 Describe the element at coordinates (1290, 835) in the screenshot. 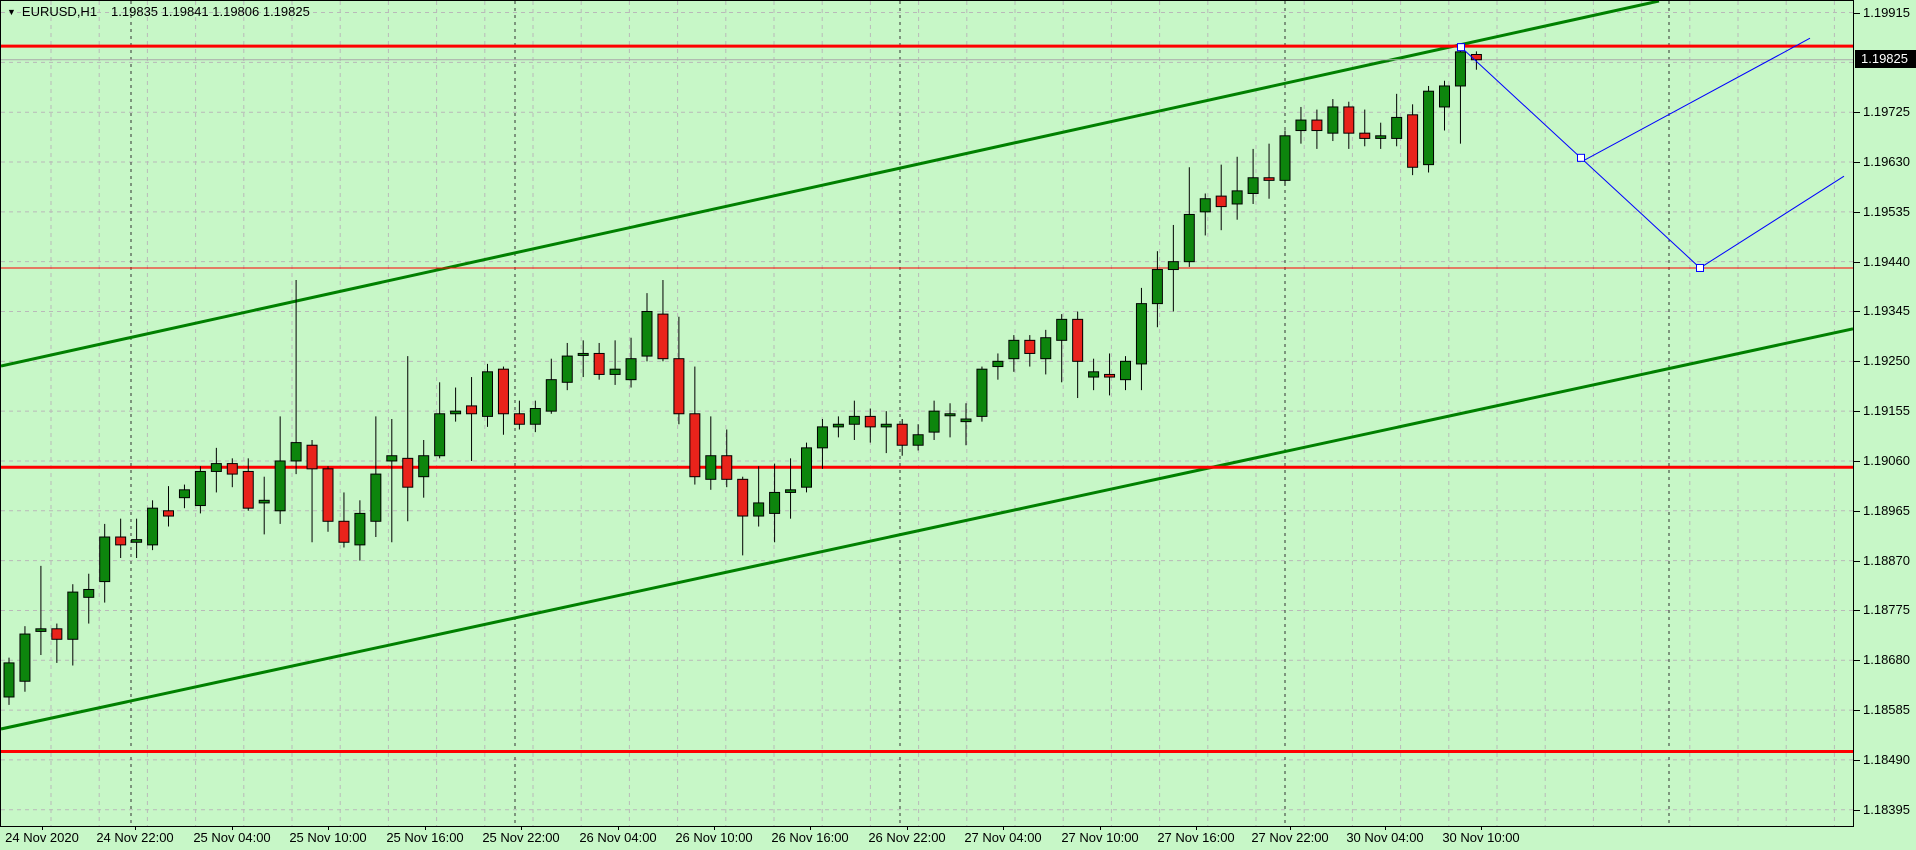

I see `time-tick-label: 27 Nov 22:00` at that location.